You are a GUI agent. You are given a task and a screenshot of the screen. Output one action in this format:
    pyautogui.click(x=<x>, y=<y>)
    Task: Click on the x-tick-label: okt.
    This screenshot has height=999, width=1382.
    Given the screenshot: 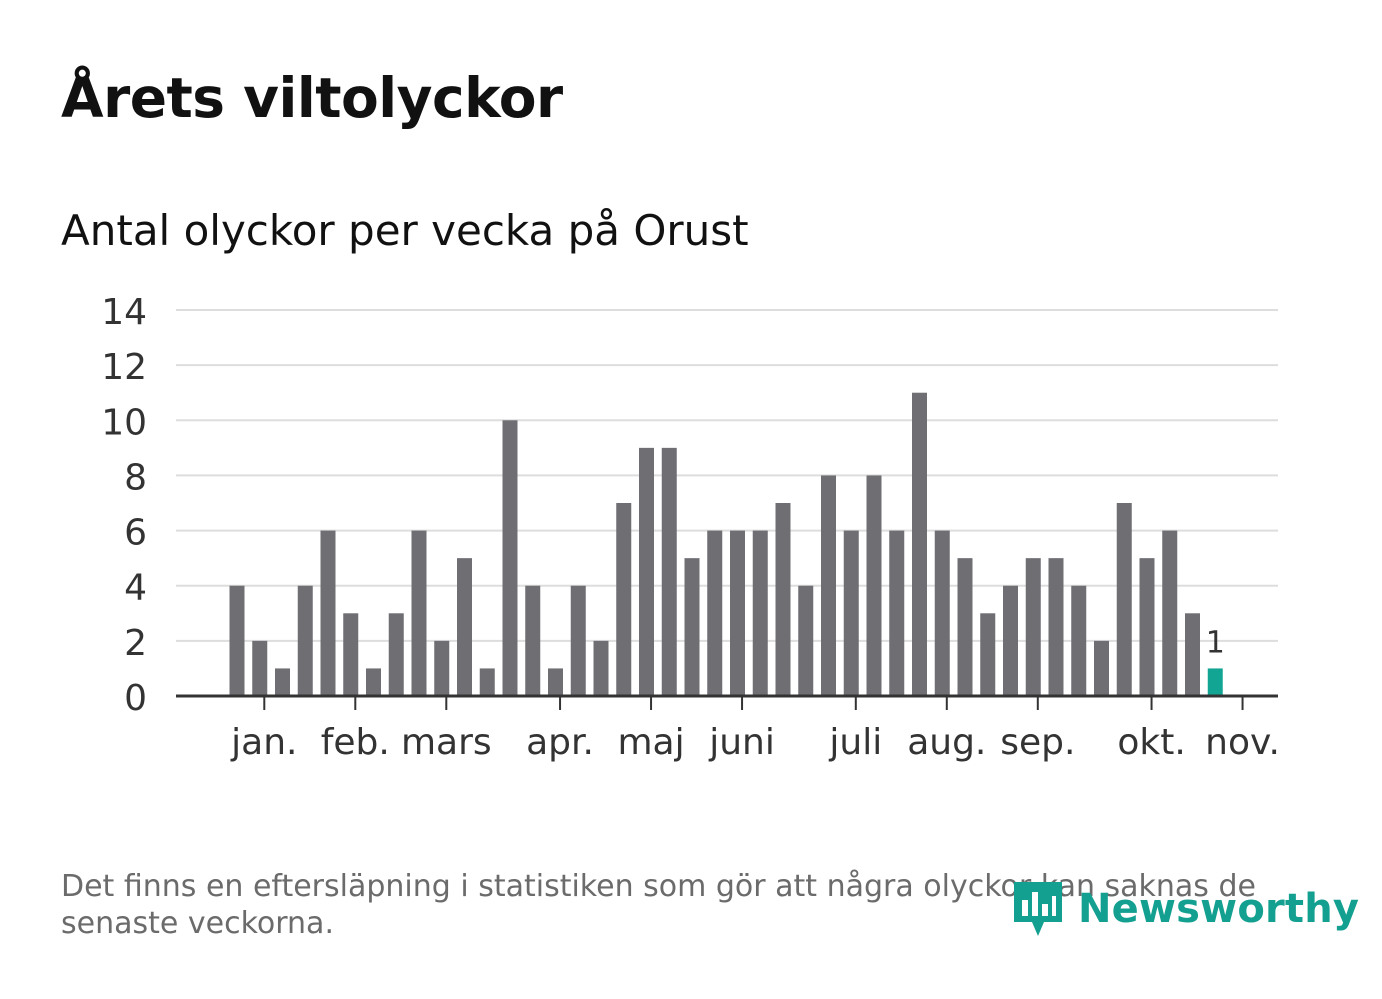 What is the action you would take?
    pyautogui.click(x=1151, y=742)
    